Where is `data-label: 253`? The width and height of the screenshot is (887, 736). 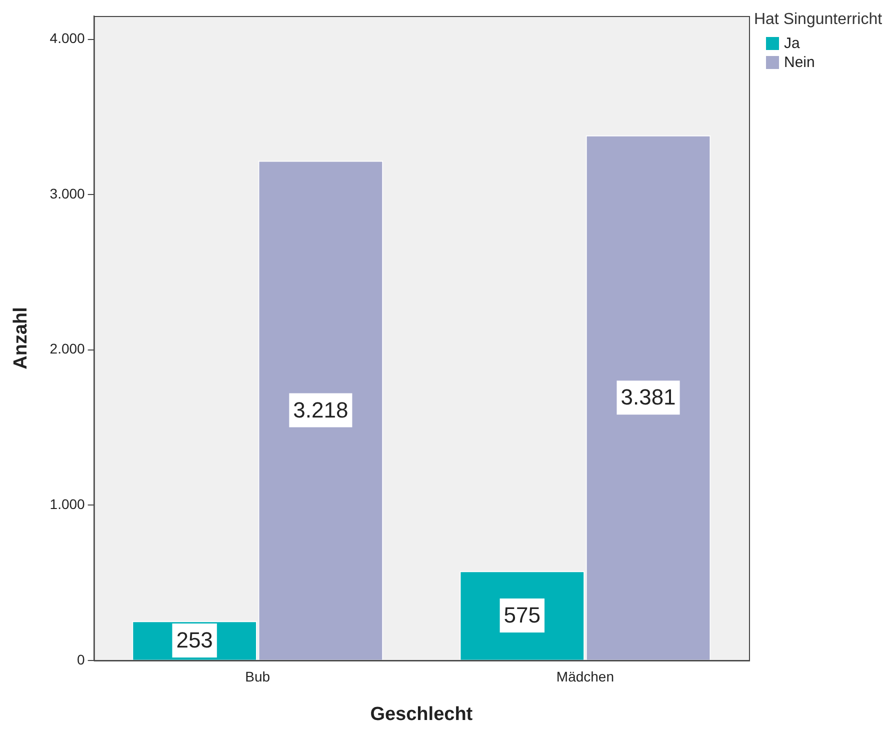
data-label: 253 is located at coordinates (194, 640).